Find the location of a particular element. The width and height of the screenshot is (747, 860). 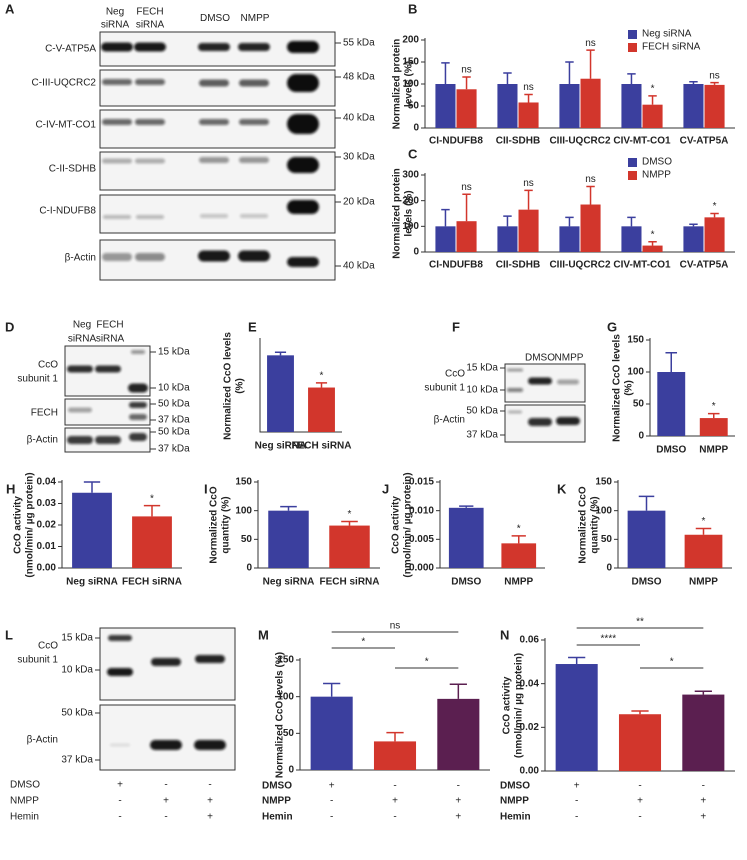

marker-label: 30 kDa is located at coordinates (359, 157).